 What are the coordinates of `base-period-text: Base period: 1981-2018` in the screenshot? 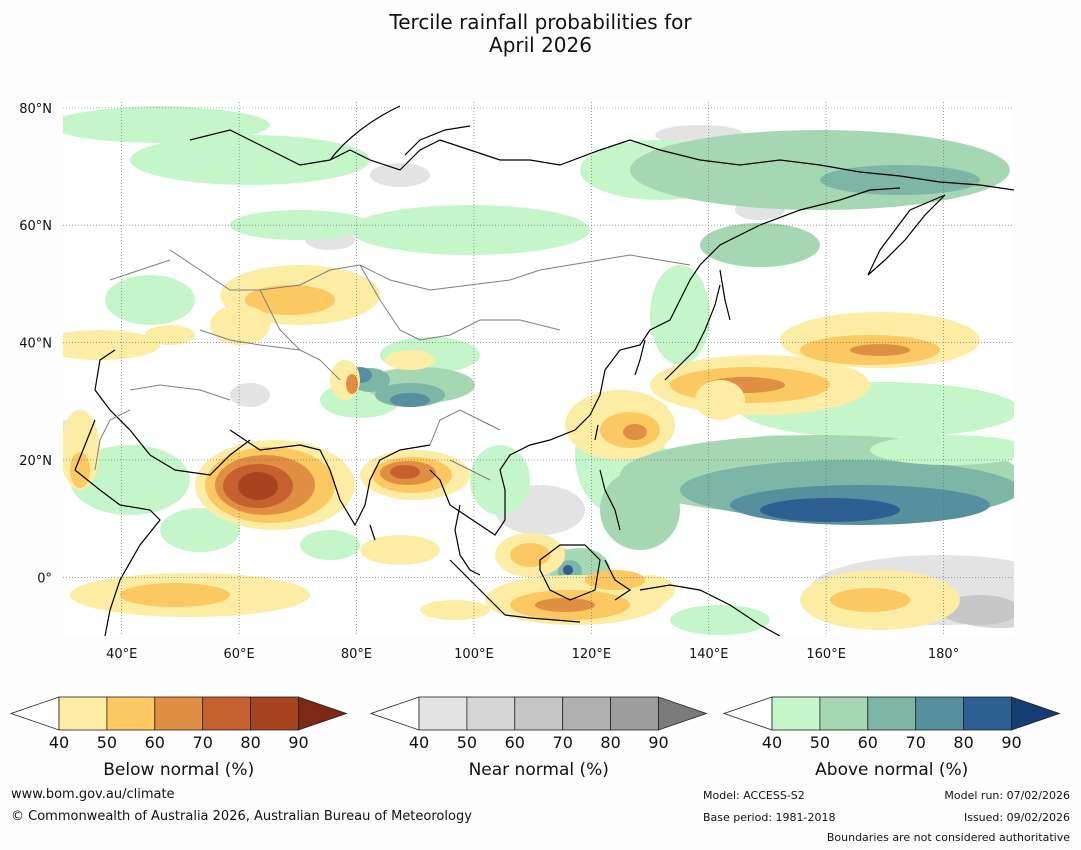 It's located at (769, 817).